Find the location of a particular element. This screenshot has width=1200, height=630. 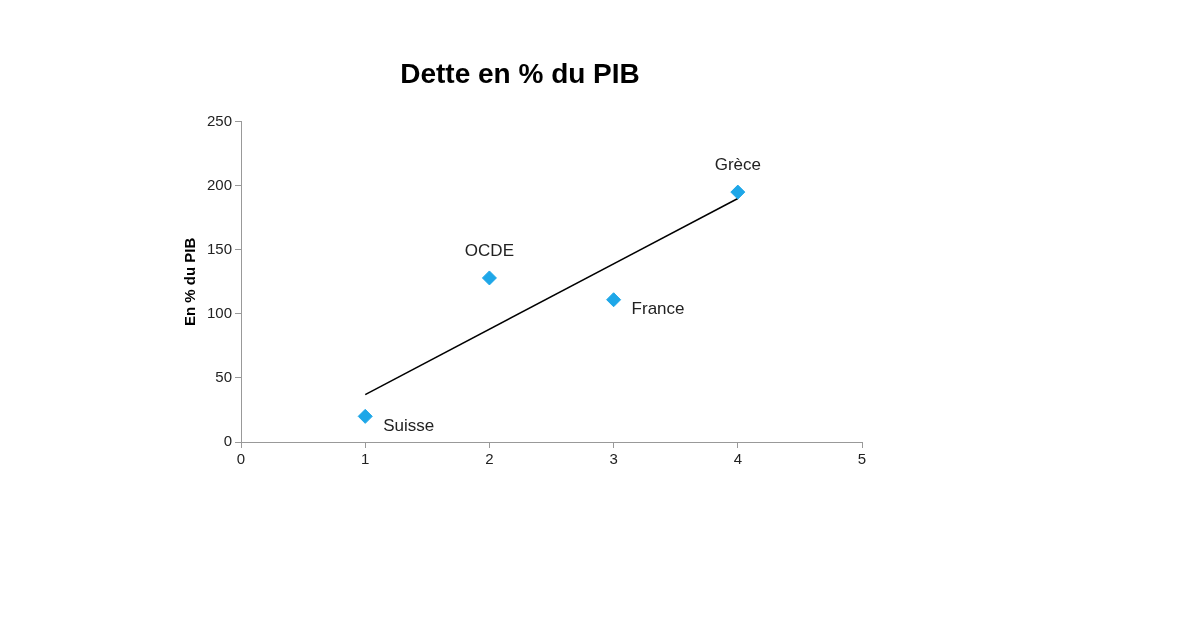

x-tick-label: 0 is located at coordinates (241, 459).